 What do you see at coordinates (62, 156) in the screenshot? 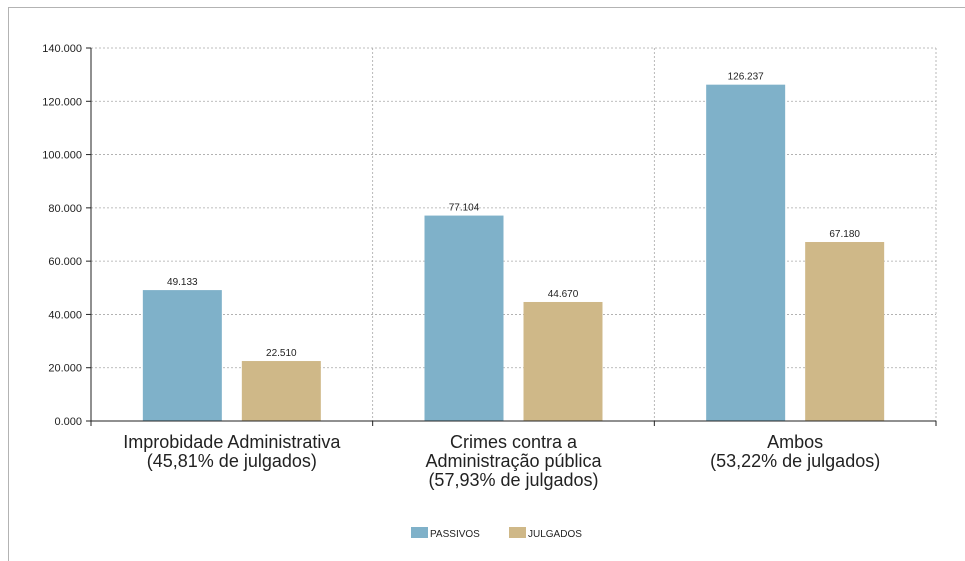
I see `y-tick-label: 100.000` at bounding box center [62, 156].